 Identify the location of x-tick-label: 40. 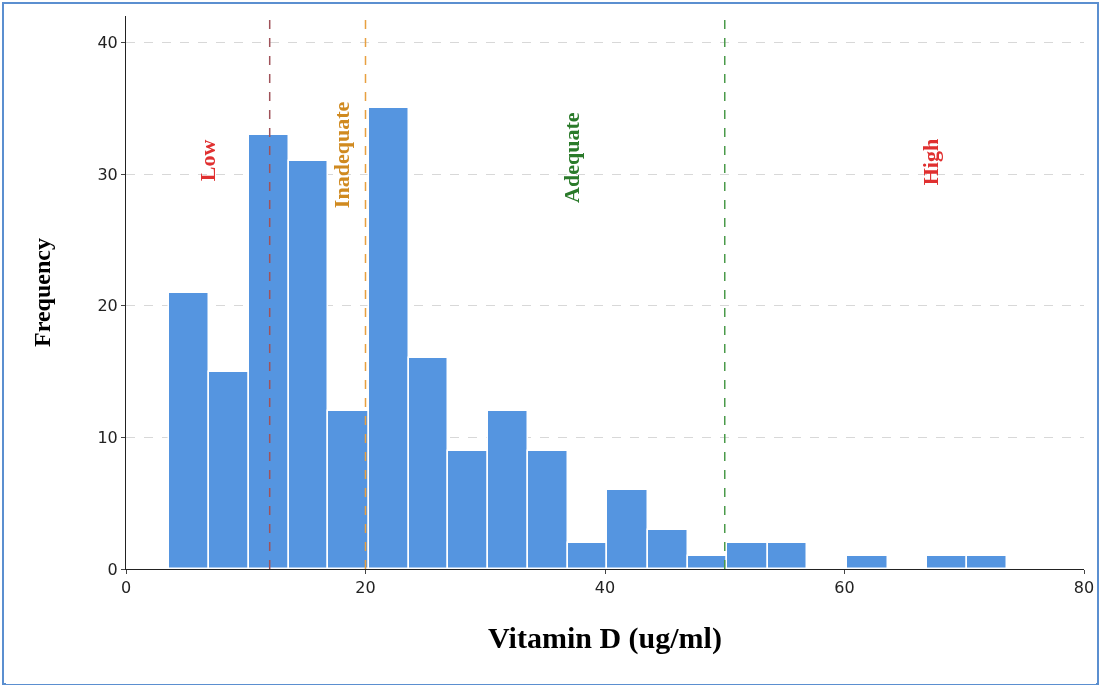
(605, 588).